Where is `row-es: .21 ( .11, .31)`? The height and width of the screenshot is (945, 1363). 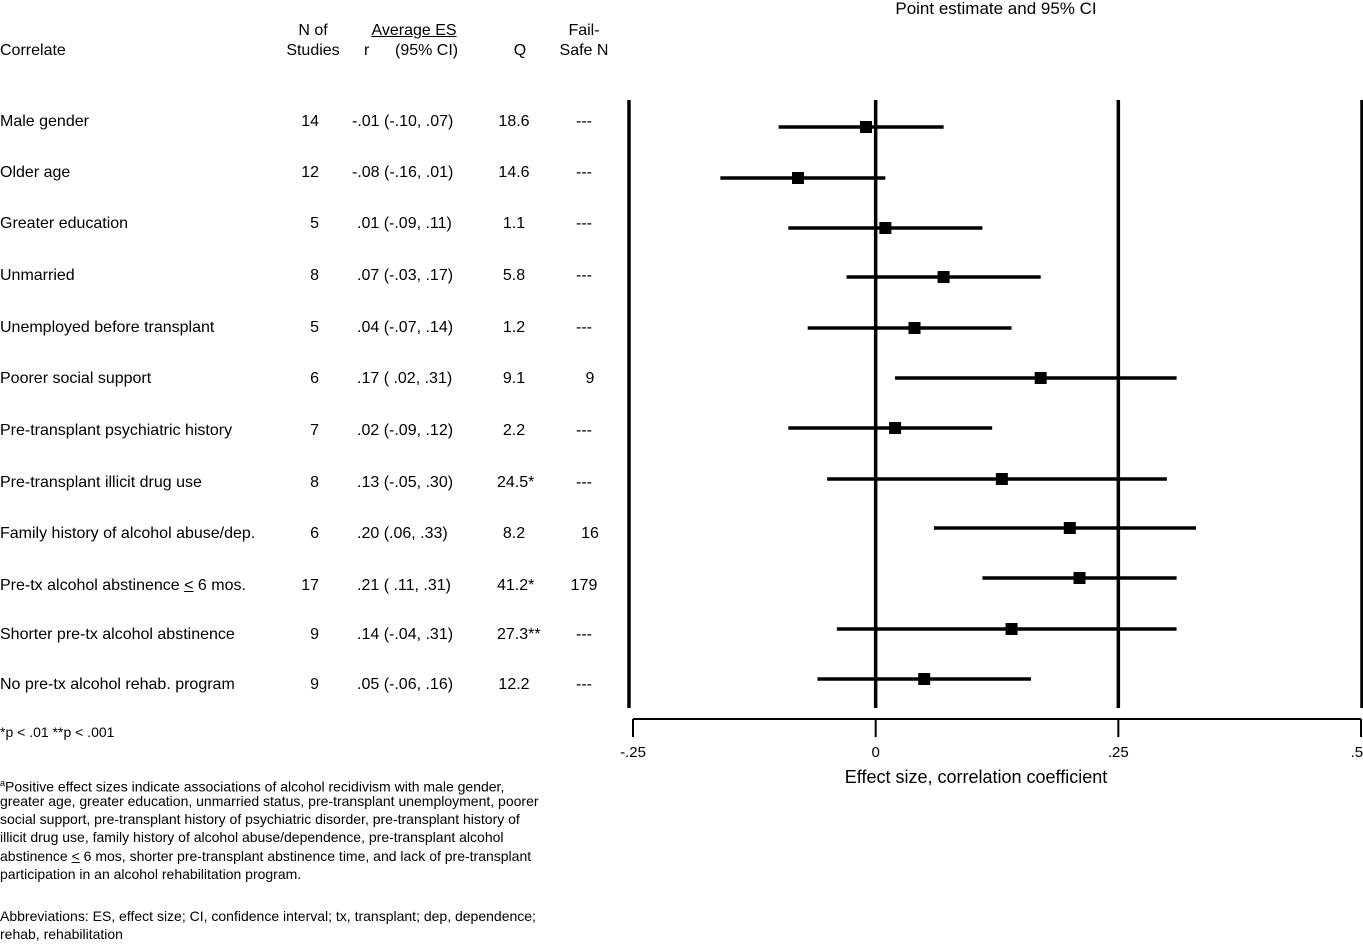 row-es: .21 ( .11, .31) is located at coordinates (404, 585).